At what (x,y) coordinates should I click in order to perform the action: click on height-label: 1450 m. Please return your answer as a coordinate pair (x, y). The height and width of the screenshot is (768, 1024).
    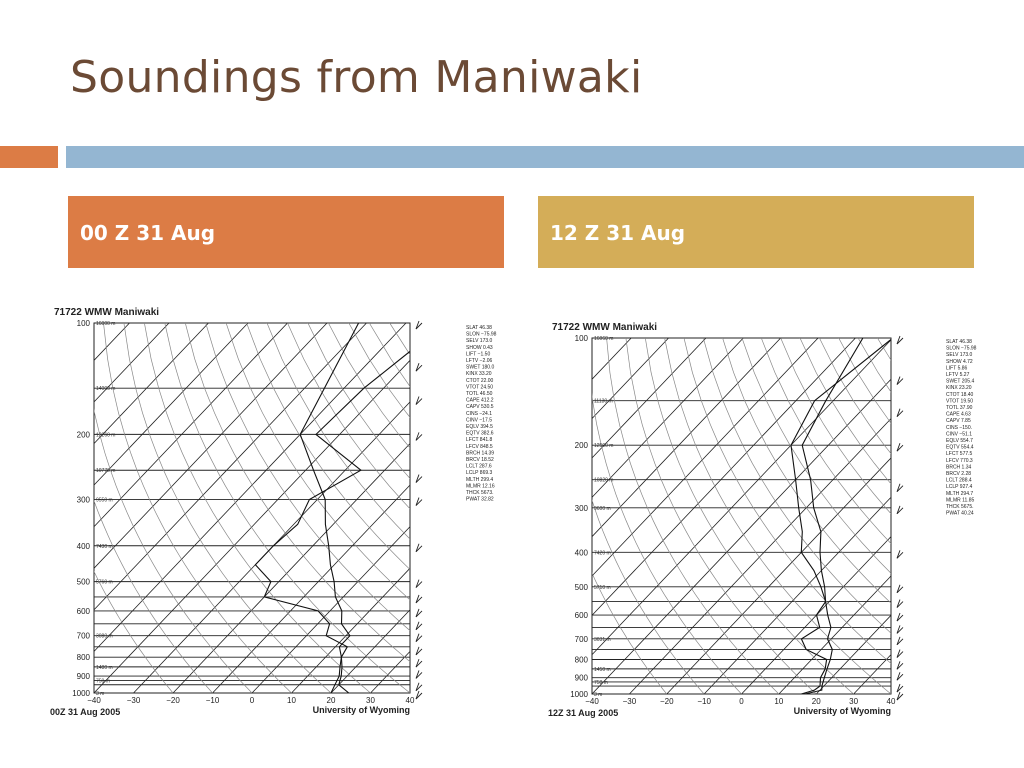
    Looking at the image, I should click on (602, 670).